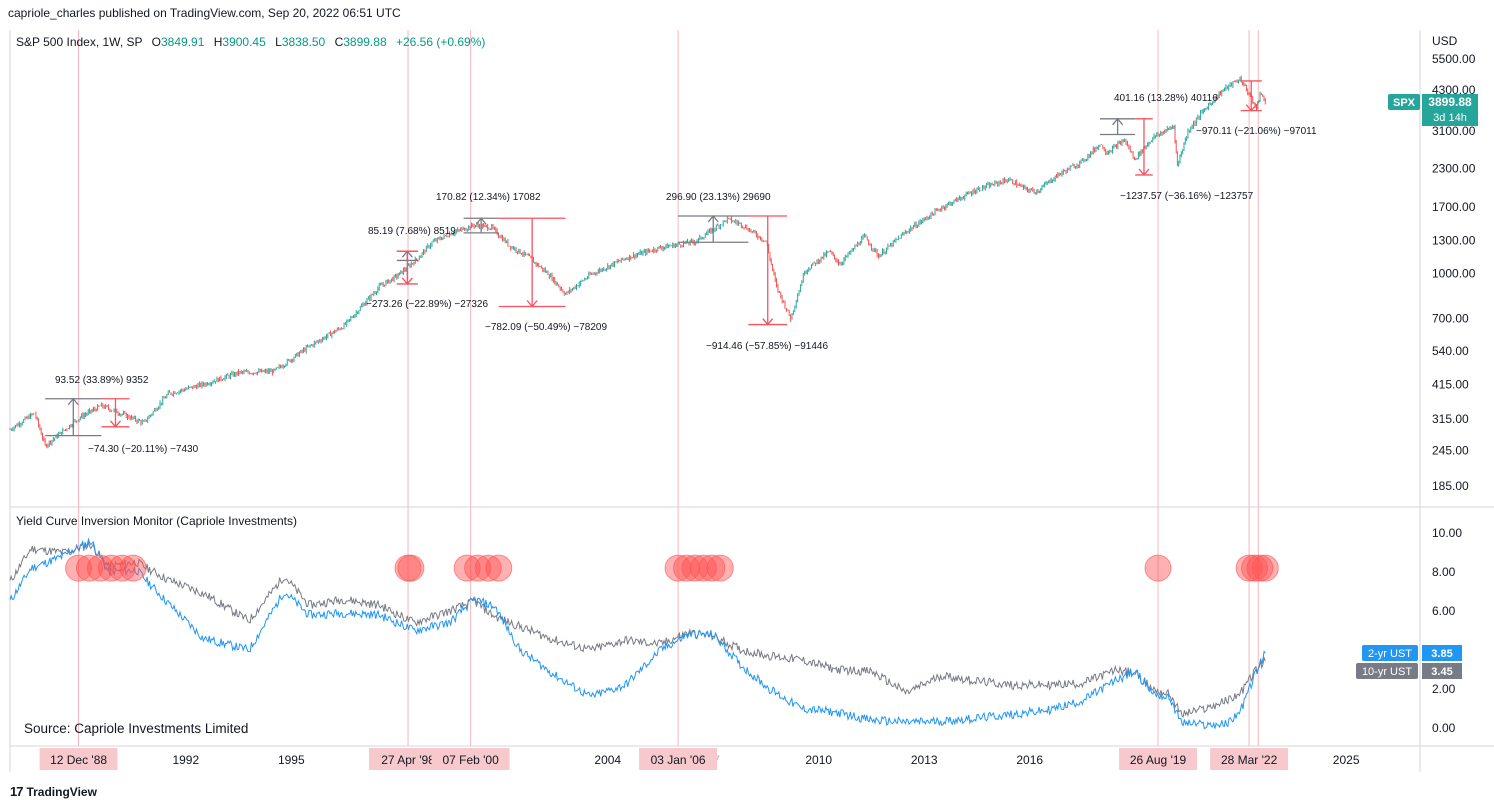 This screenshot has width=1494, height=810. Describe the element at coordinates (1249, 760) in the screenshot. I see `time-highlight-label: 28 Mar '22` at that location.